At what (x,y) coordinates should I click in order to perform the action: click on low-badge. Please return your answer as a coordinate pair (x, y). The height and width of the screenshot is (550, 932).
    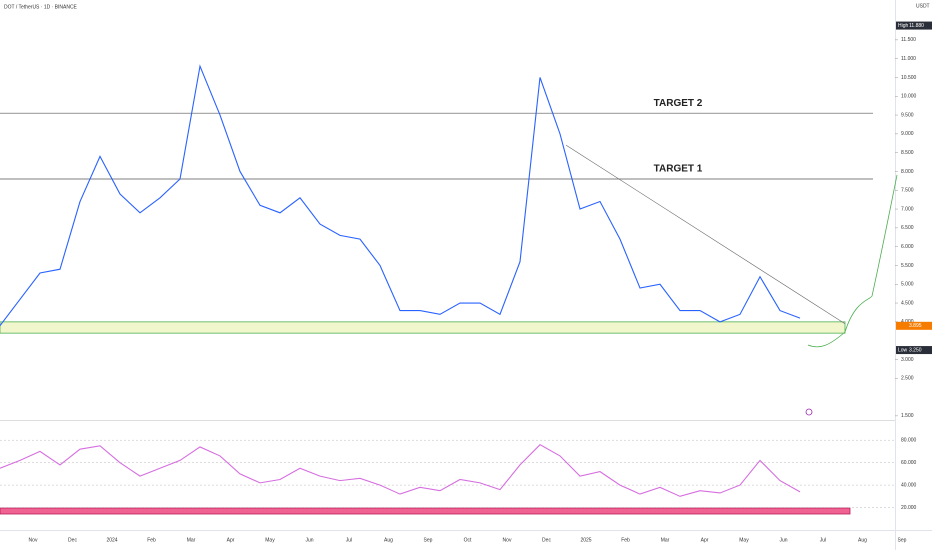
    Looking at the image, I should click on (914, 350).